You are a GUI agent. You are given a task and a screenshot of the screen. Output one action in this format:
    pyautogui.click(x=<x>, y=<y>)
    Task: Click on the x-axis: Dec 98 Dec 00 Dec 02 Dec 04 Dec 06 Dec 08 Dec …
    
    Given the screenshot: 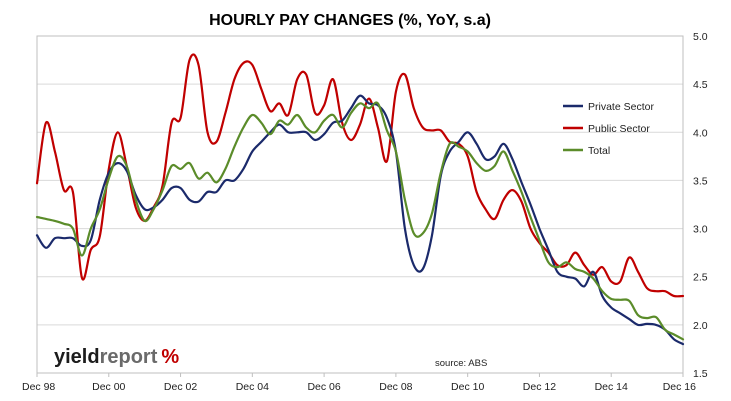 What is the action you would take?
    pyautogui.click(x=359, y=383)
    